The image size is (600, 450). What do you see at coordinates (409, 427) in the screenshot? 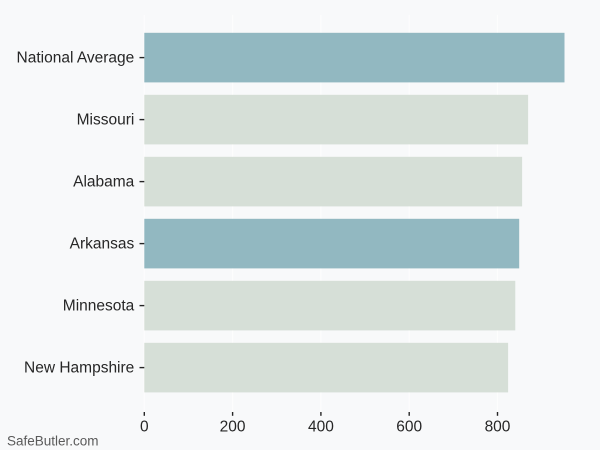
I see `svg-text: 600` at bounding box center [409, 427].